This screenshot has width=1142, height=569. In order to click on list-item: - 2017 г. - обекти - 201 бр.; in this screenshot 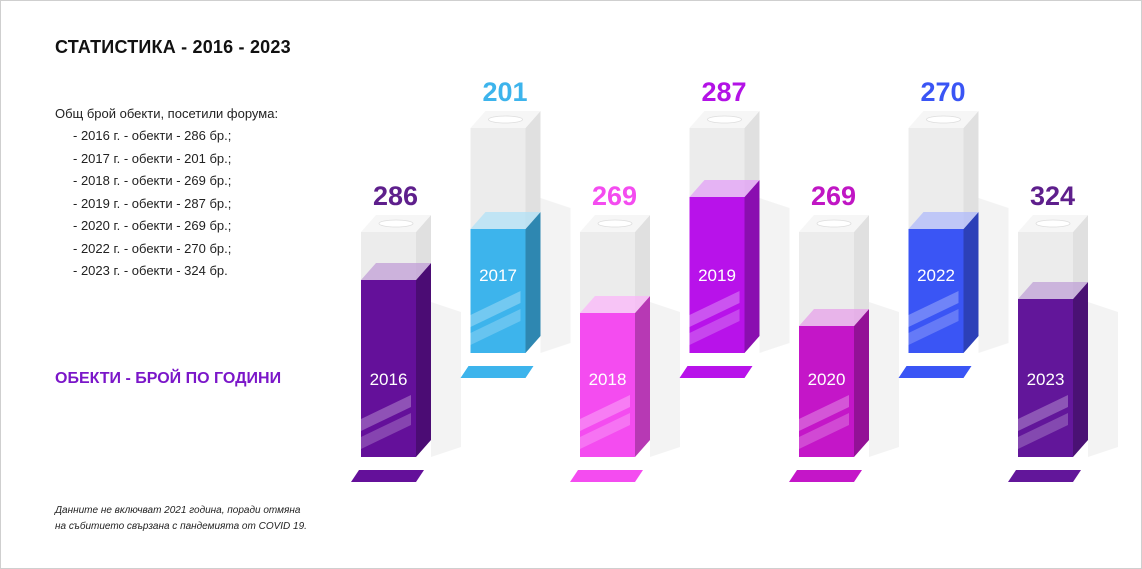, I will do `click(152, 158)`.